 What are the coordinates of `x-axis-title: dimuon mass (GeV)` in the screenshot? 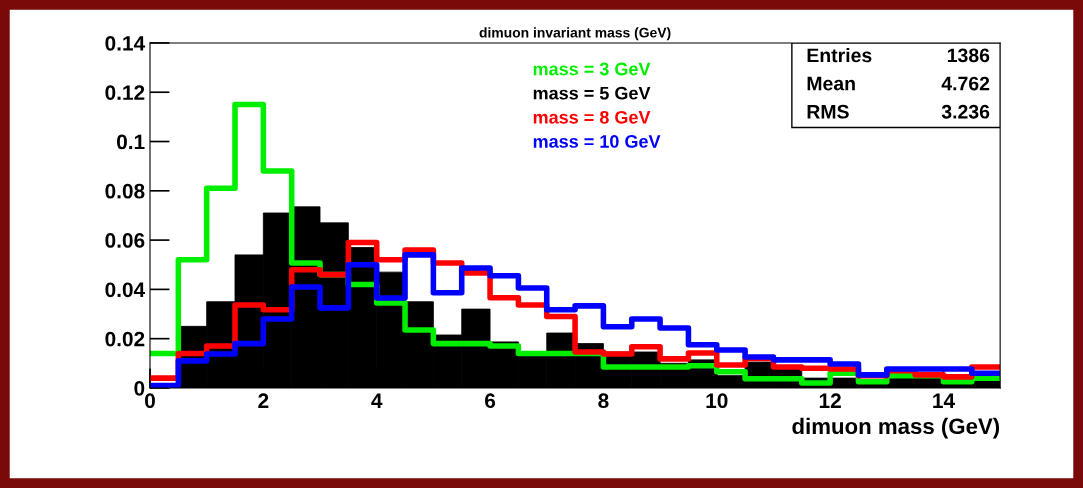 It's located at (896, 428).